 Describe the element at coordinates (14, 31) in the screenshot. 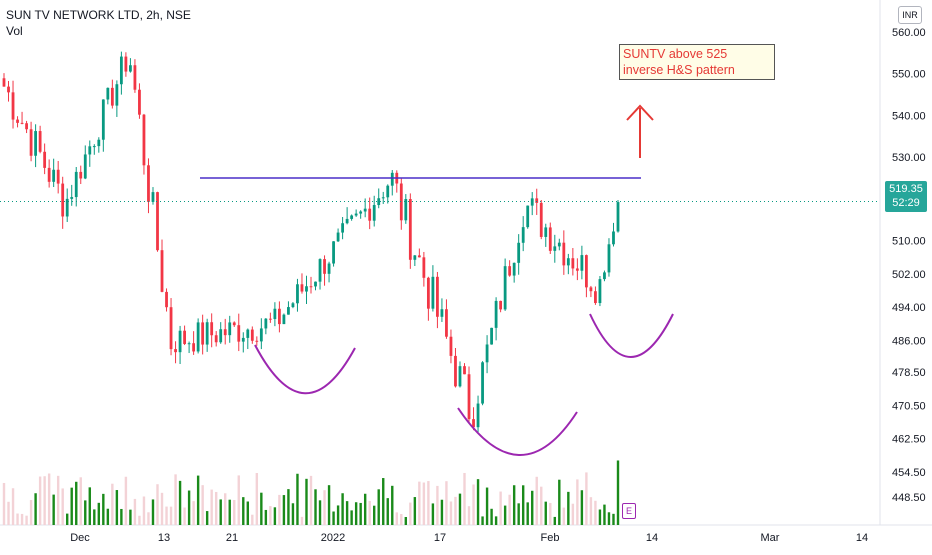

I see `volume-label: Vol` at that location.